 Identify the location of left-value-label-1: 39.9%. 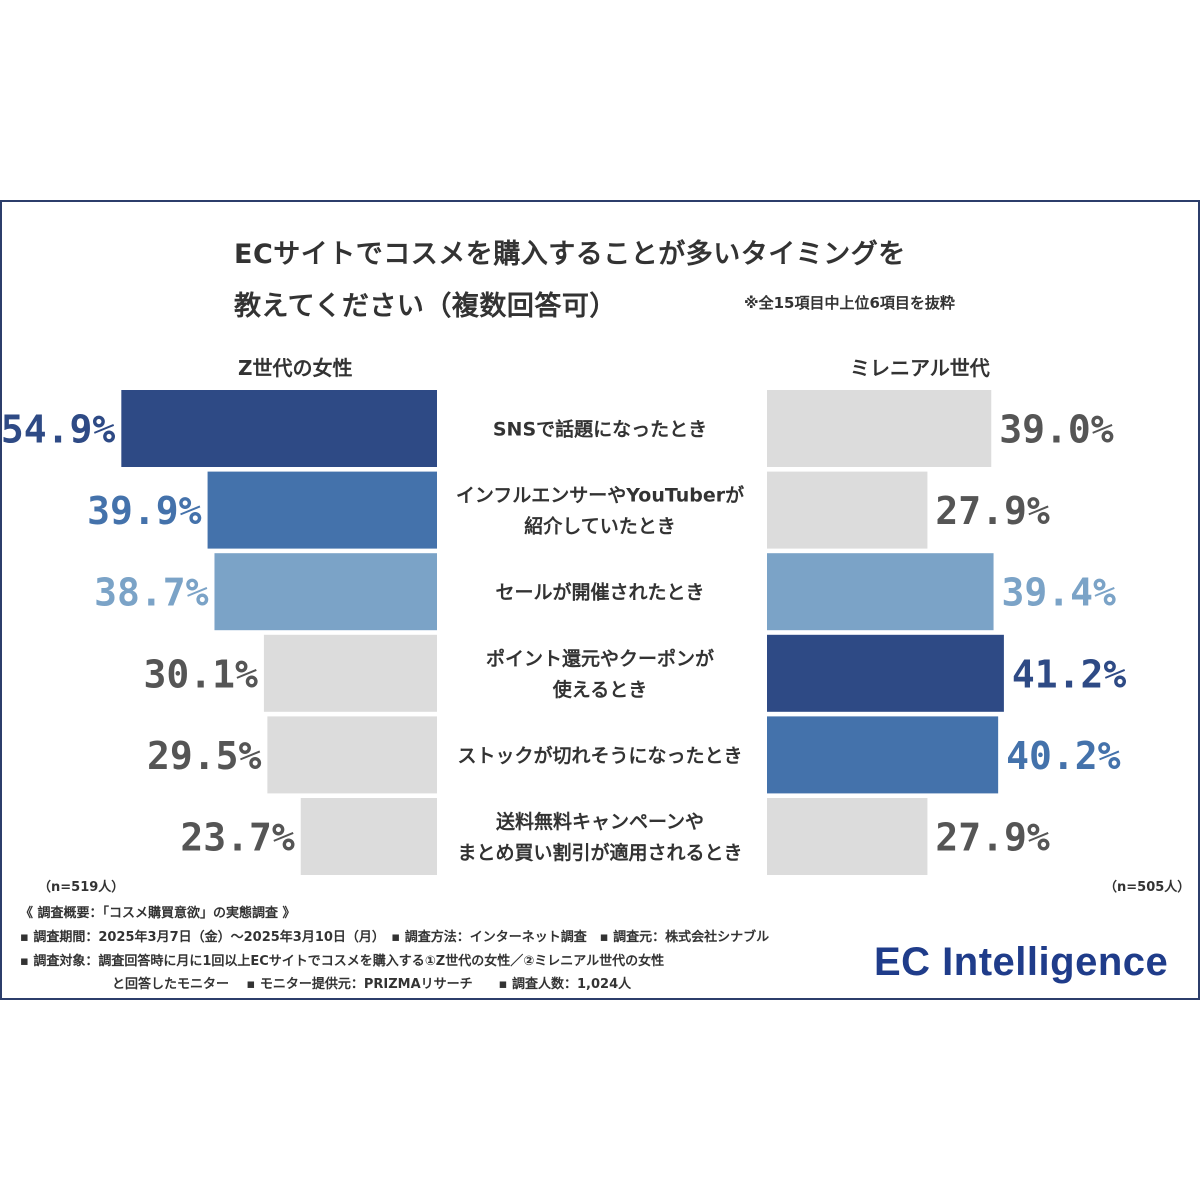
(144, 511).